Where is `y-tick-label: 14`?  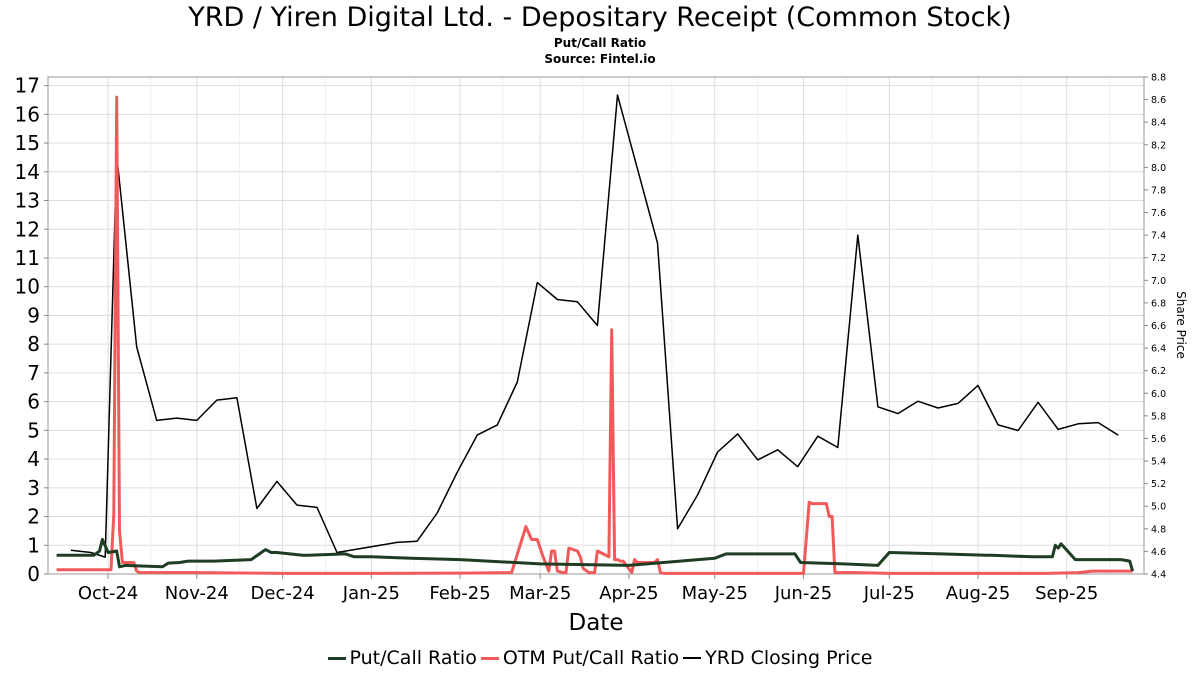 y-tick-label: 14 is located at coordinates (27, 172).